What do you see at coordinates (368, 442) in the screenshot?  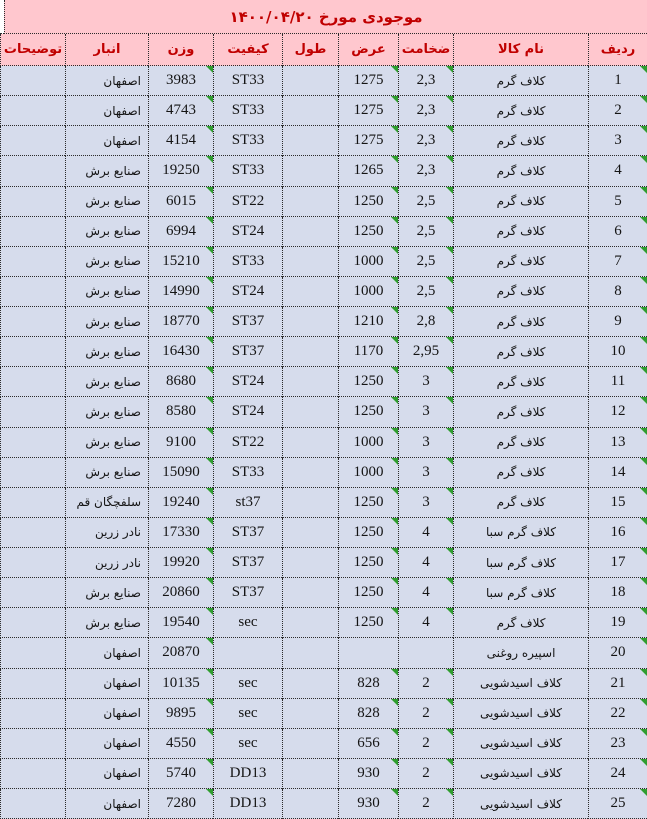 I see `cell-width: 1000` at bounding box center [368, 442].